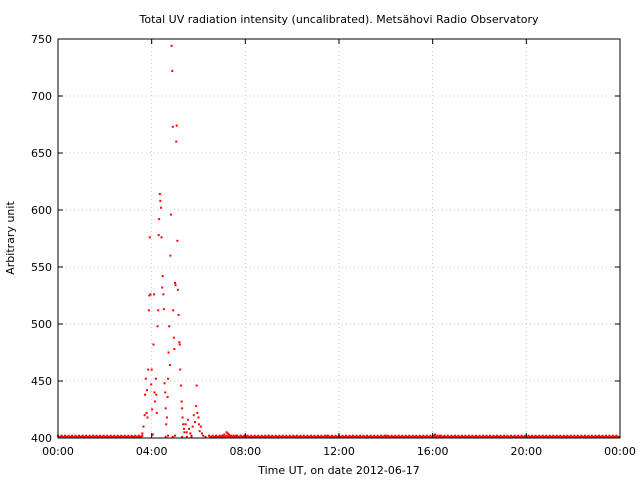 This screenshot has width=640, height=480. I want to click on x-tick-label: 04:00, so click(152, 451).